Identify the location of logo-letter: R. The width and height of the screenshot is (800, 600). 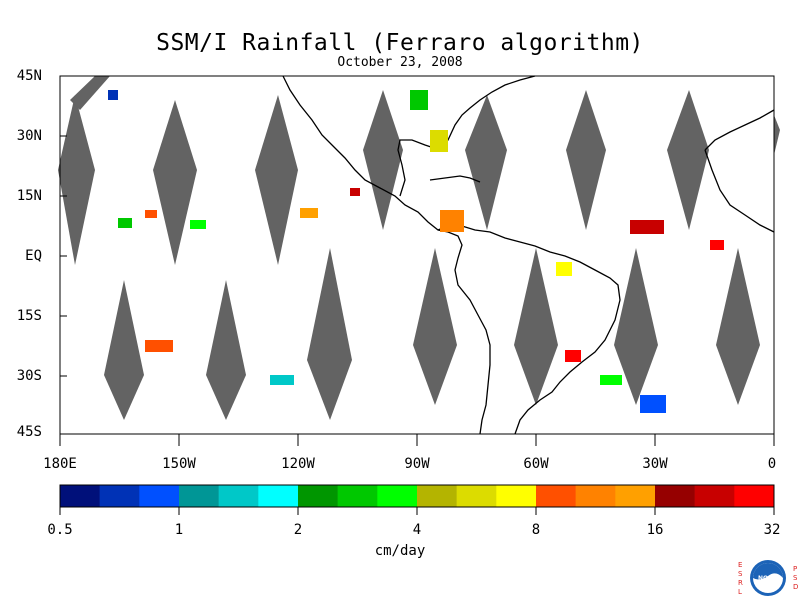
(740, 583).